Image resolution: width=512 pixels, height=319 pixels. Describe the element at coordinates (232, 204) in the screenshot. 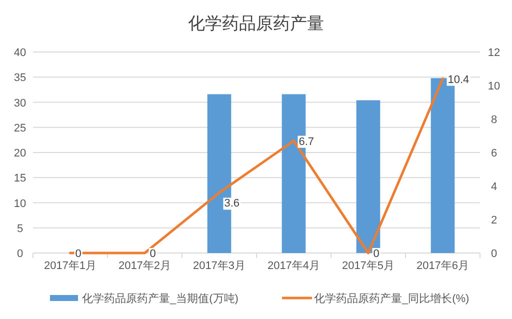

I see `data-label: 3.6` at that location.